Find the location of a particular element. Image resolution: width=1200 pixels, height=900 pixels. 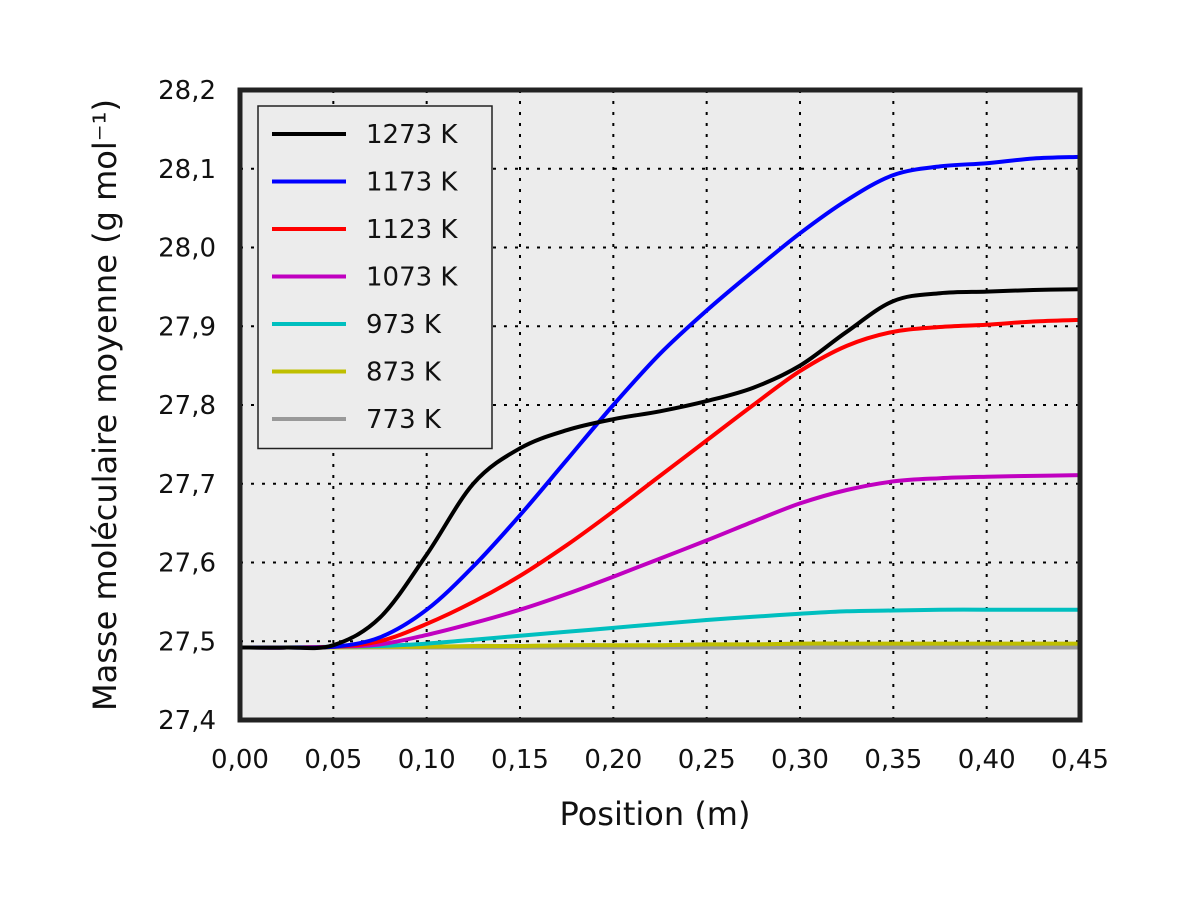

x-axis-ticks: 0,00 0,05 0,10 0,15 0,20 0,25 0,30 0,35 0,40 0,45 is located at coordinates (660, 760).